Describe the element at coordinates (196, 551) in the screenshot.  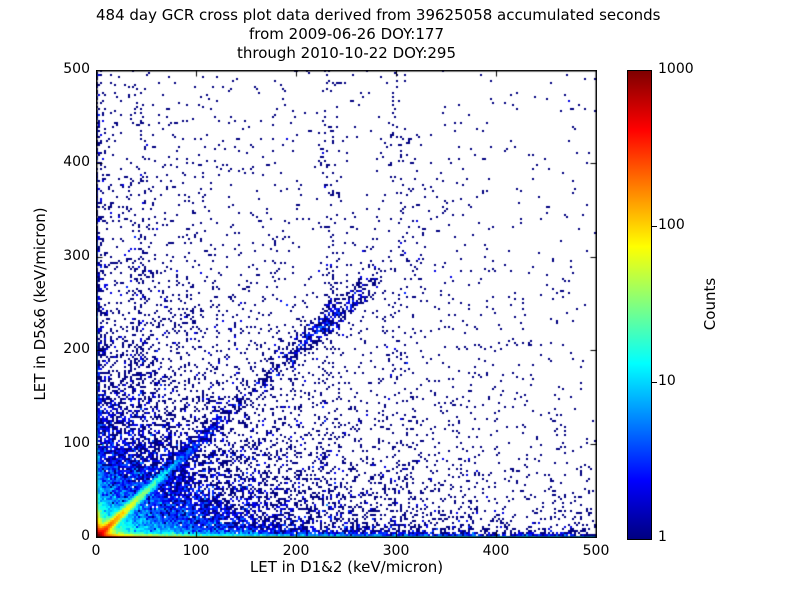
I see `x-tick-label: 100` at that location.